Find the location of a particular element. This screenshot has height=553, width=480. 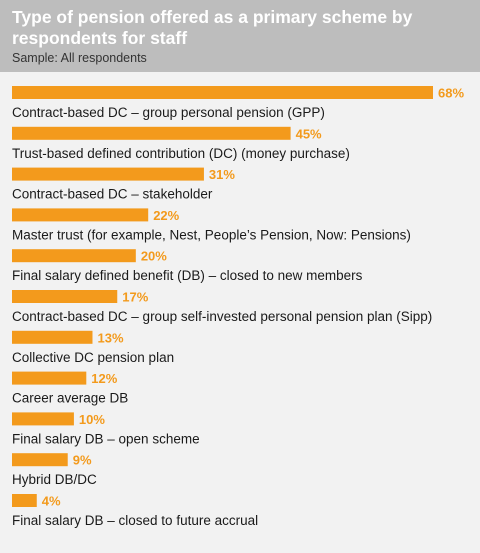

bar-value-label: 45% is located at coordinates (309, 133).